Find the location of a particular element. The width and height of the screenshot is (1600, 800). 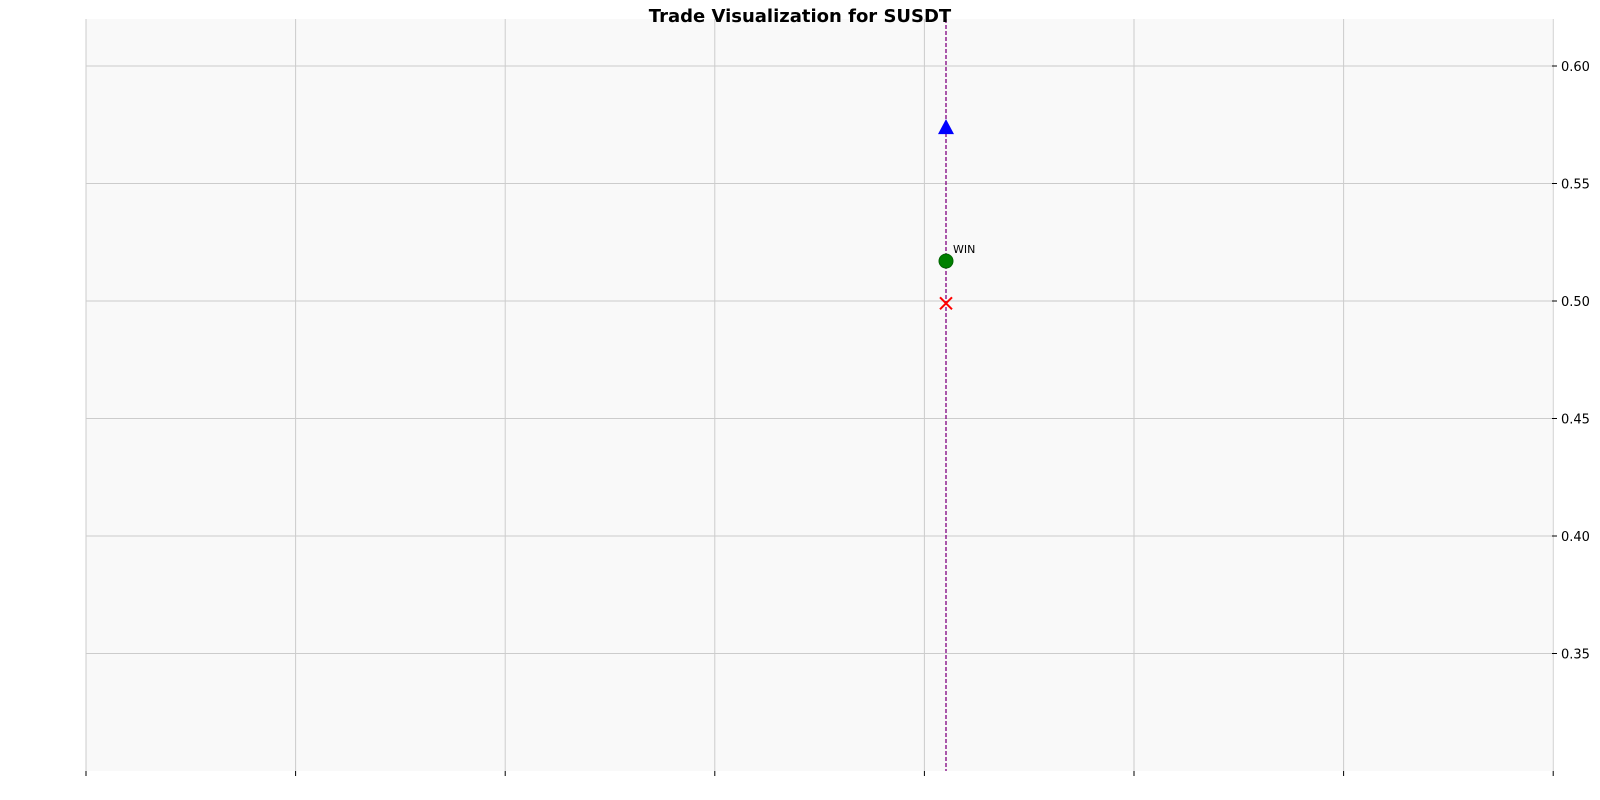

stop-x-marker is located at coordinates (946, 303).